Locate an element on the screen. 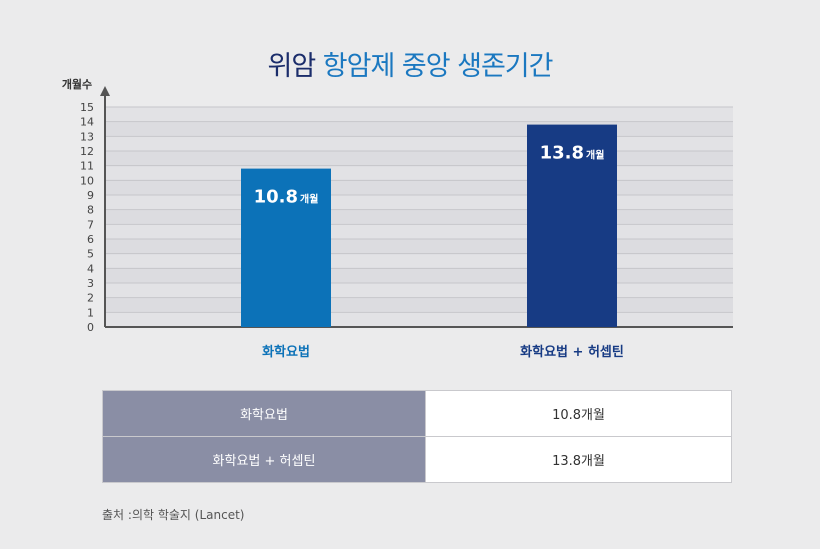  y-tick-label: 10 is located at coordinates (87, 180).